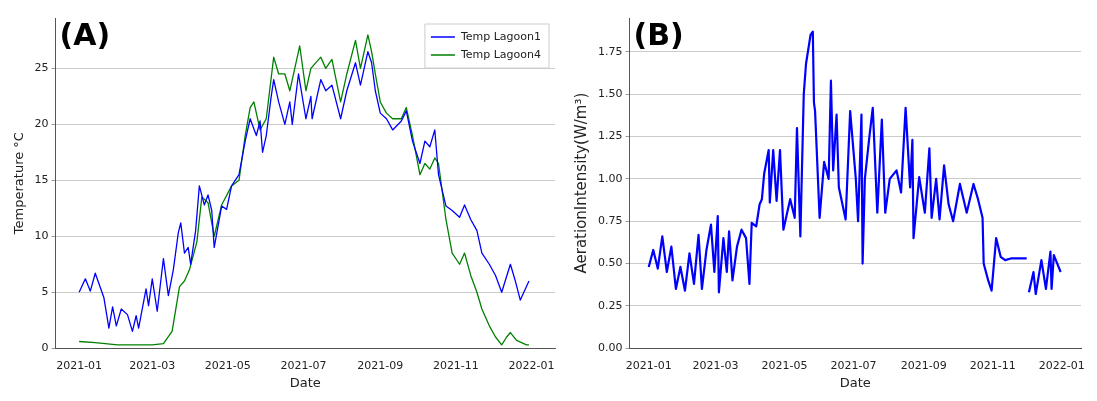  Describe the element at coordinates (610, 178) in the screenshot. I see `y-tick-label: 1.00` at that location.